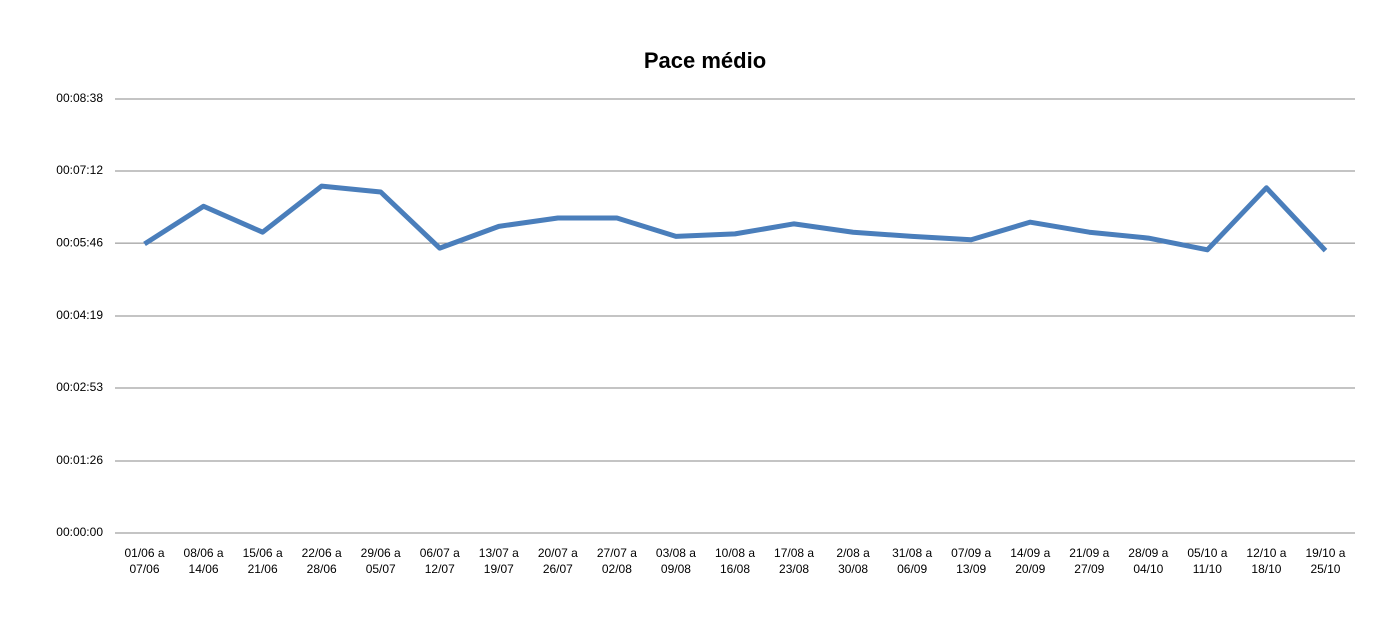 This screenshot has height=635, width=1394. What do you see at coordinates (144, 561) in the screenshot?
I see `x-tick-label: 01/06 a 07/06` at bounding box center [144, 561].